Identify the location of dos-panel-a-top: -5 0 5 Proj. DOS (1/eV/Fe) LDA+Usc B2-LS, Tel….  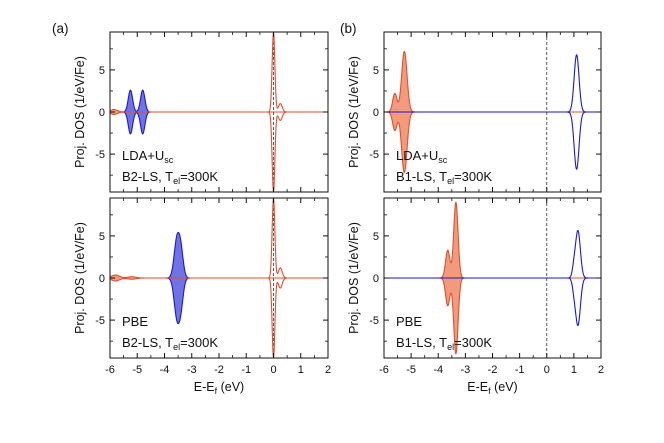
(201, 112).